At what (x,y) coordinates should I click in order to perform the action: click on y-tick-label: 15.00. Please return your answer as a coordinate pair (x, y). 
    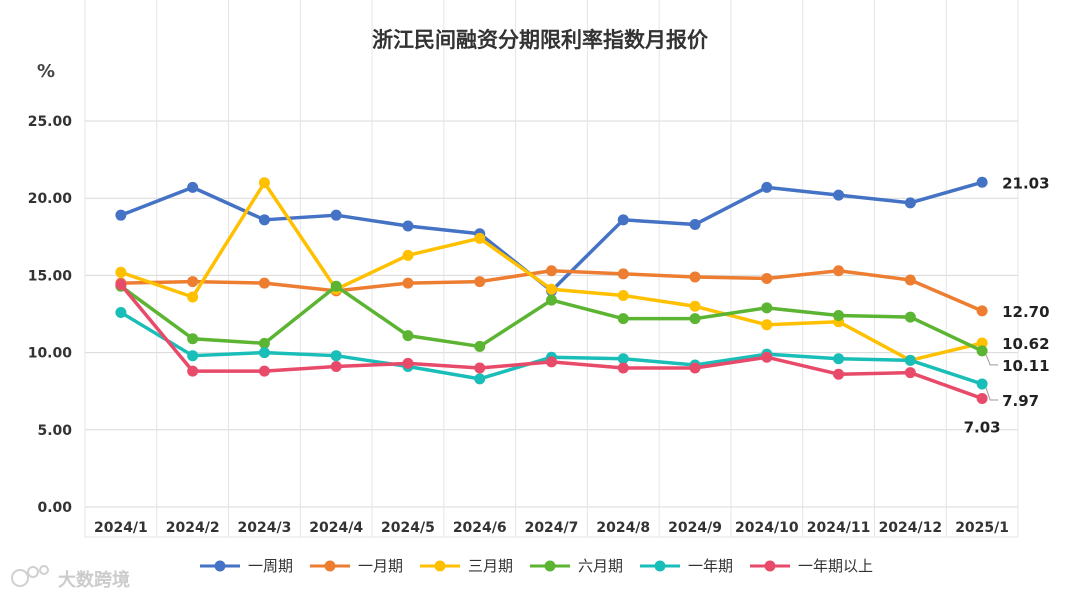
    Looking at the image, I should click on (50, 276).